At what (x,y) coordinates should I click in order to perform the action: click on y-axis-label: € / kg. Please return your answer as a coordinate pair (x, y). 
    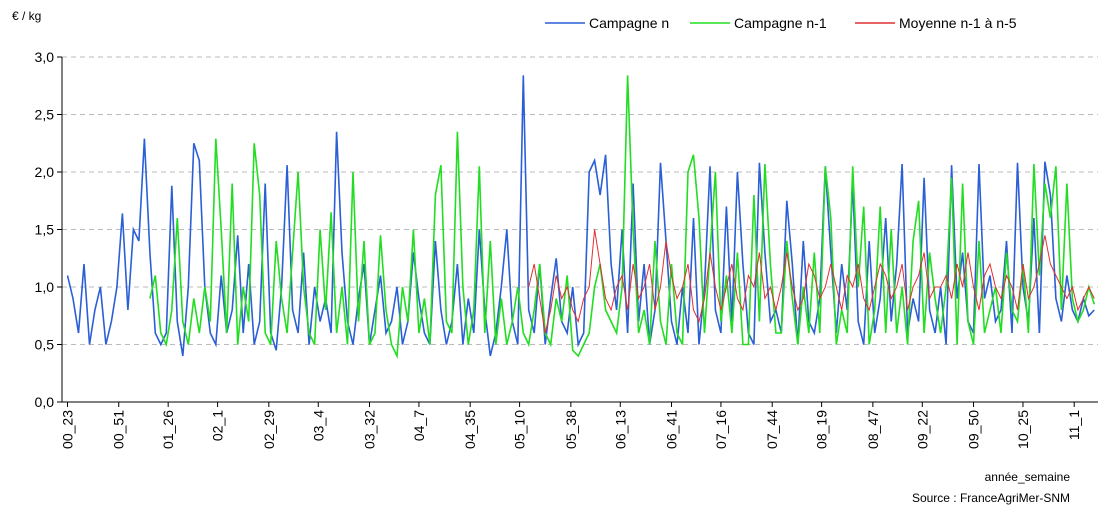
    Looking at the image, I should click on (26, 16).